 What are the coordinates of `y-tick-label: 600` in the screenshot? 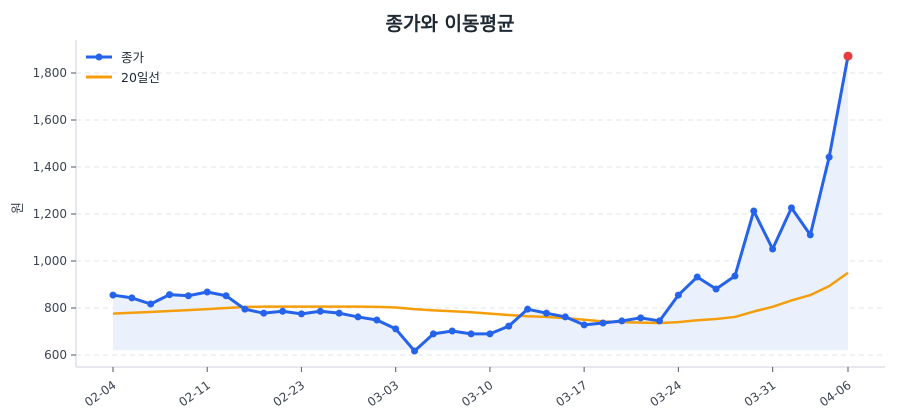 It's located at (55, 355).